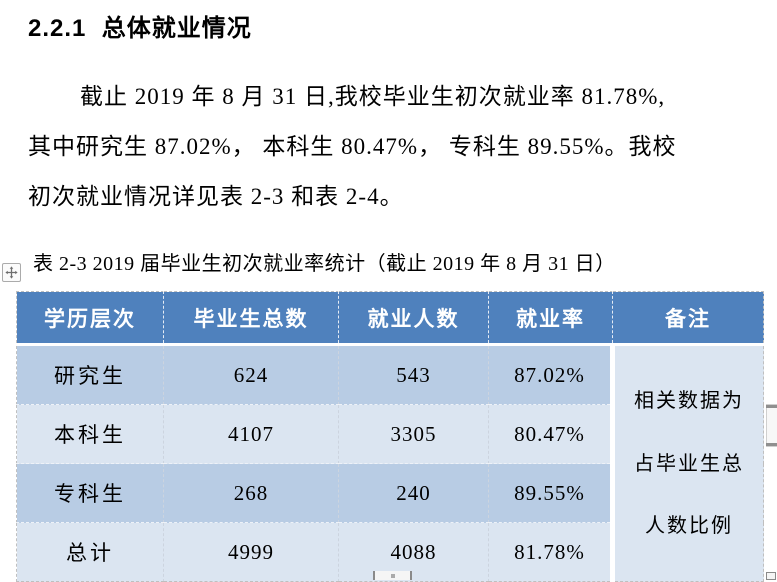 This screenshot has height=582, width=777. What do you see at coordinates (413, 374) in the screenshot?
I see `cell-employed: 543` at bounding box center [413, 374].